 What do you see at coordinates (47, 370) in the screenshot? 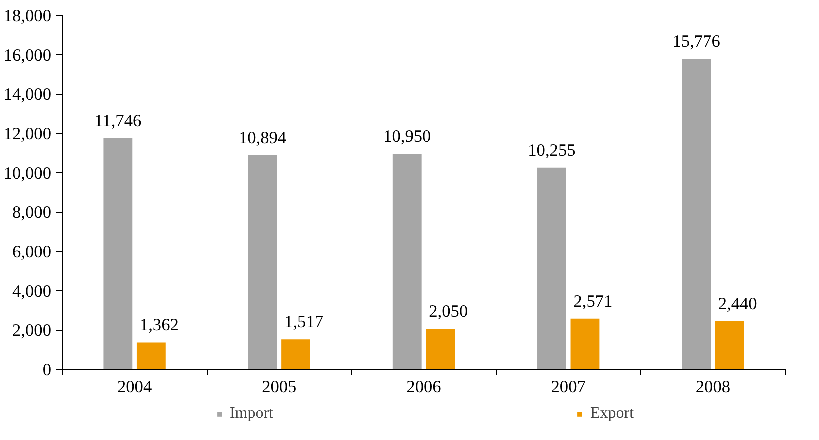
I see `y-tick-label: 0` at bounding box center [47, 370].